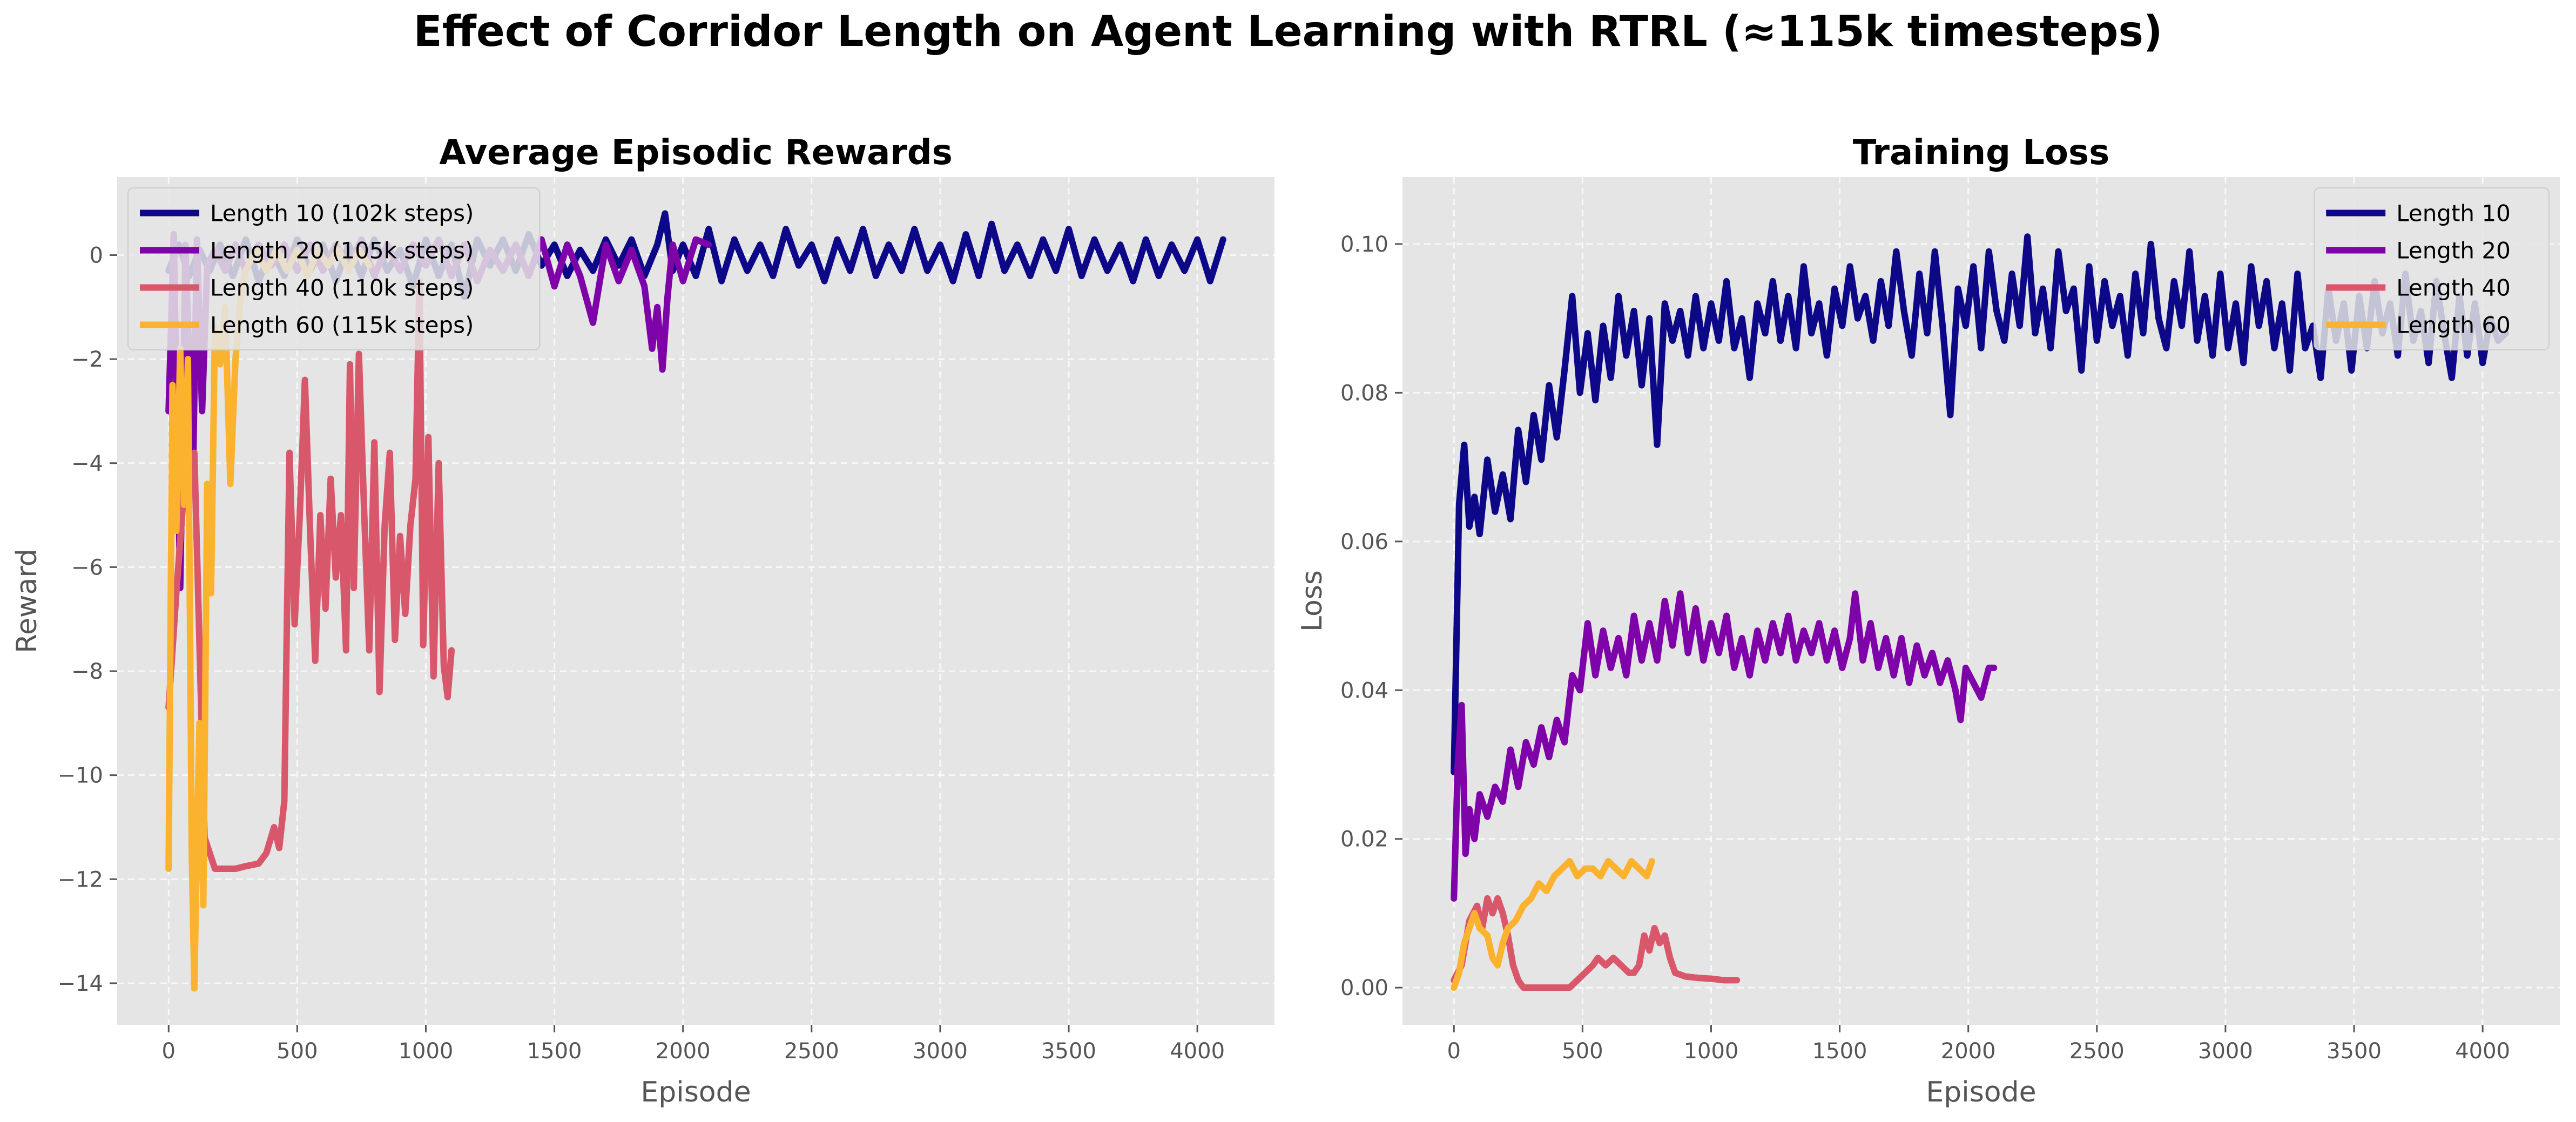 This screenshot has width=2576, height=1122. I want to click on panel-2-y-tick-label: 0.06, so click(1364, 542).